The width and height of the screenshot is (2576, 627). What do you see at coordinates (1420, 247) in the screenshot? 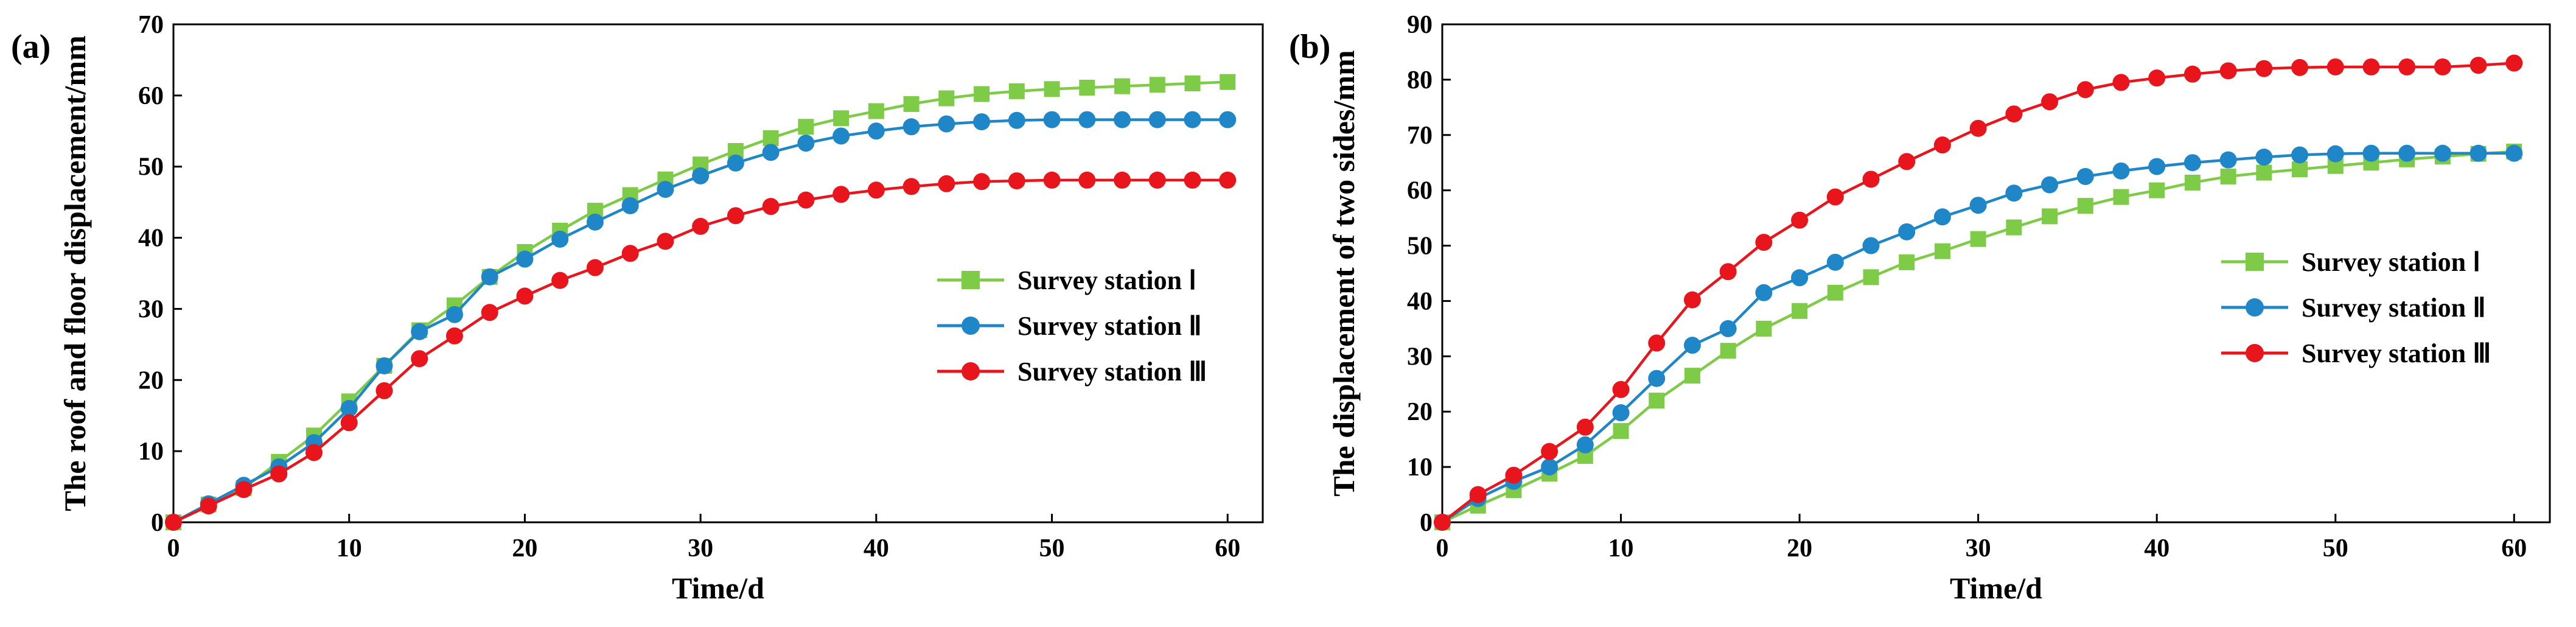
I see `panel-b-ytick-label: 50` at bounding box center [1420, 247].